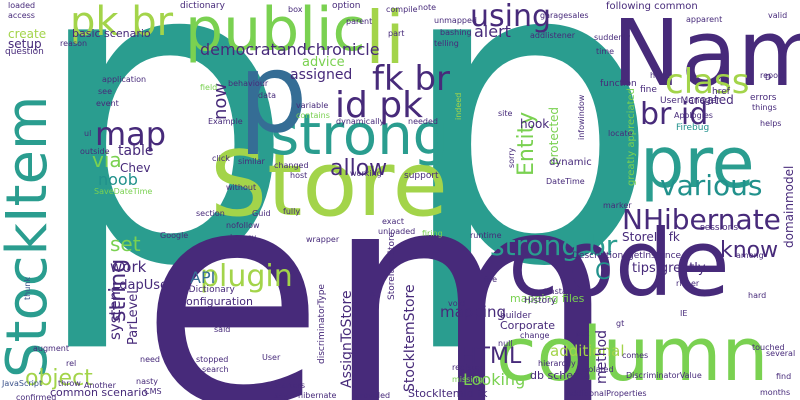 This screenshot has height=400, width=800. What do you see at coordinates (366, 173) in the screenshot?
I see `word: working` at bounding box center [366, 173].